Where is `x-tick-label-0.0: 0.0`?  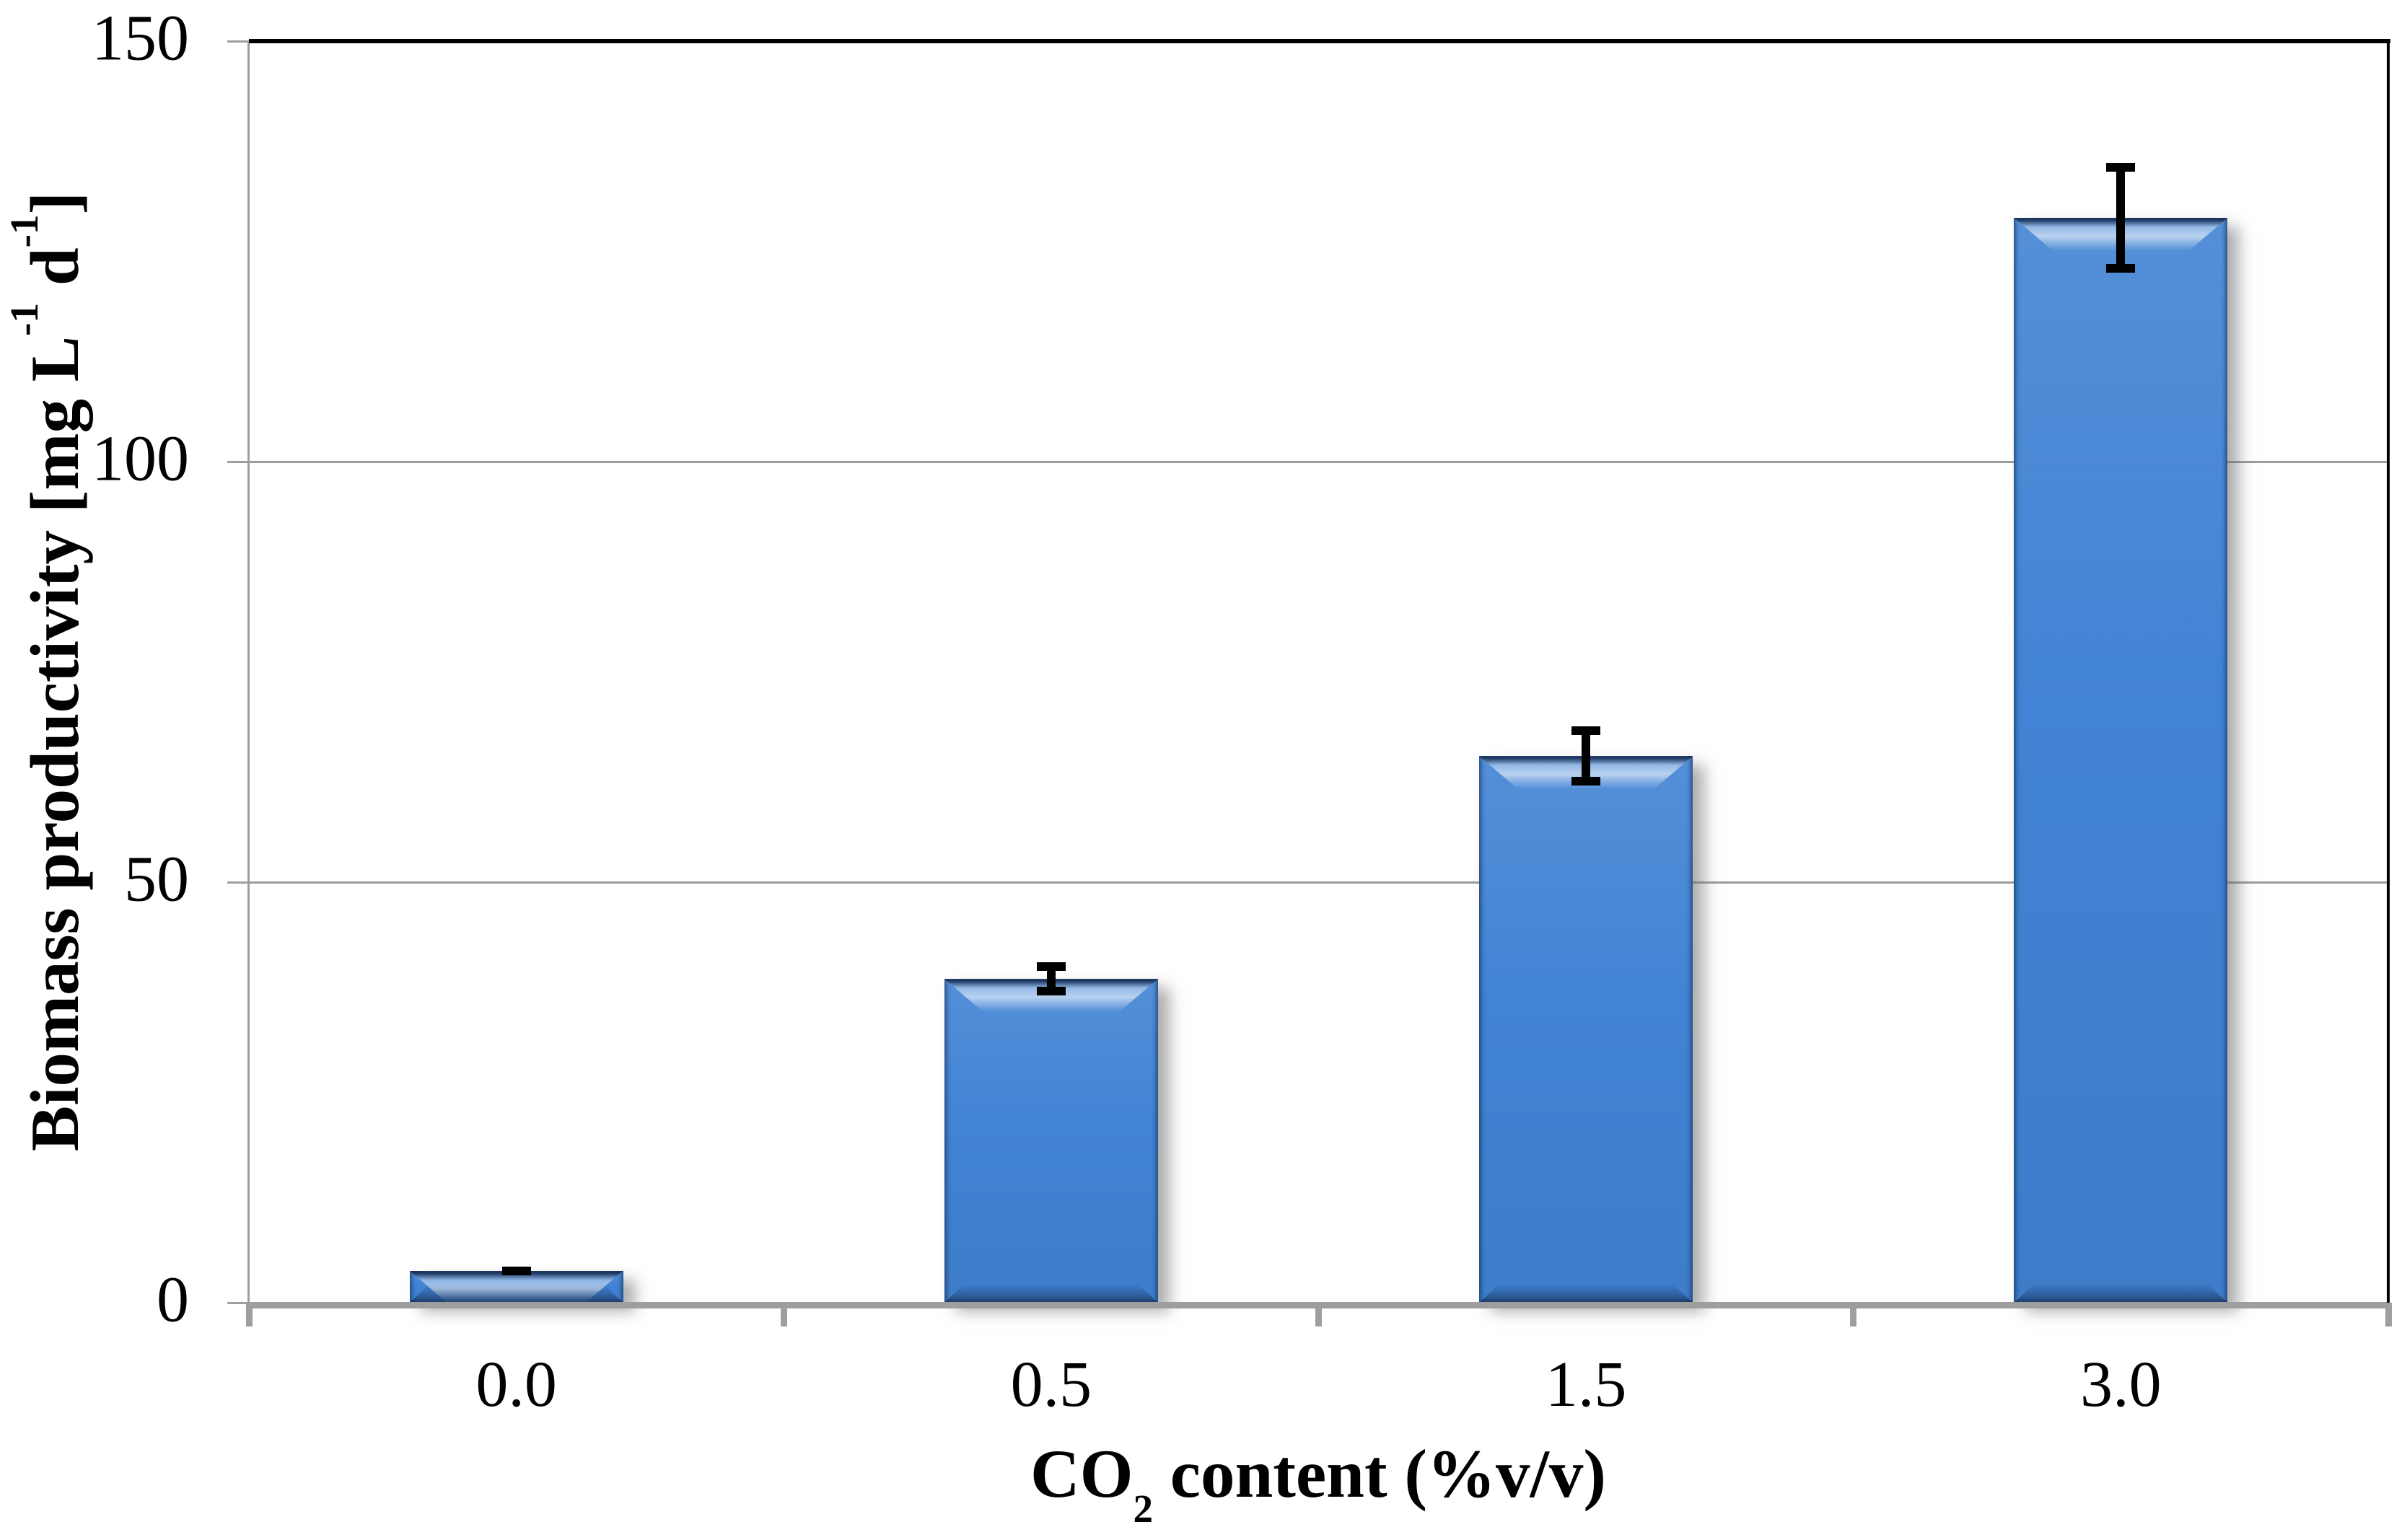 x-tick-label-0.0: 0.0 is located at coordinates (516, 1385).